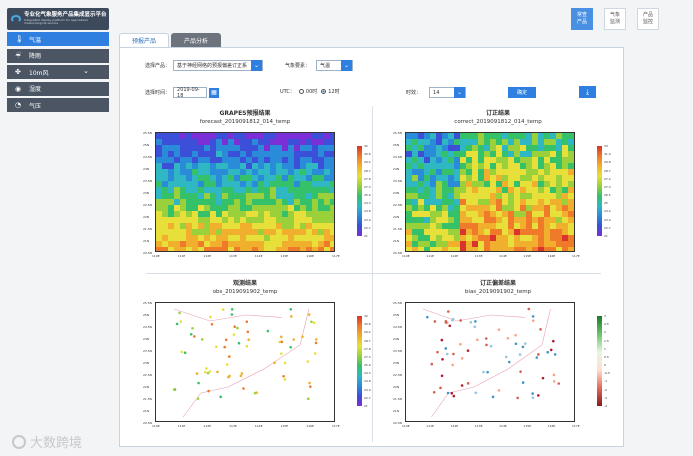 This screenshot has height=456, width=693. I want to click on sidebar: 🌡 气温 ☔ 降雨 ✤ 10m风 ⌄ ◉ 湿度 ◔ 气压, so click(58, 73).